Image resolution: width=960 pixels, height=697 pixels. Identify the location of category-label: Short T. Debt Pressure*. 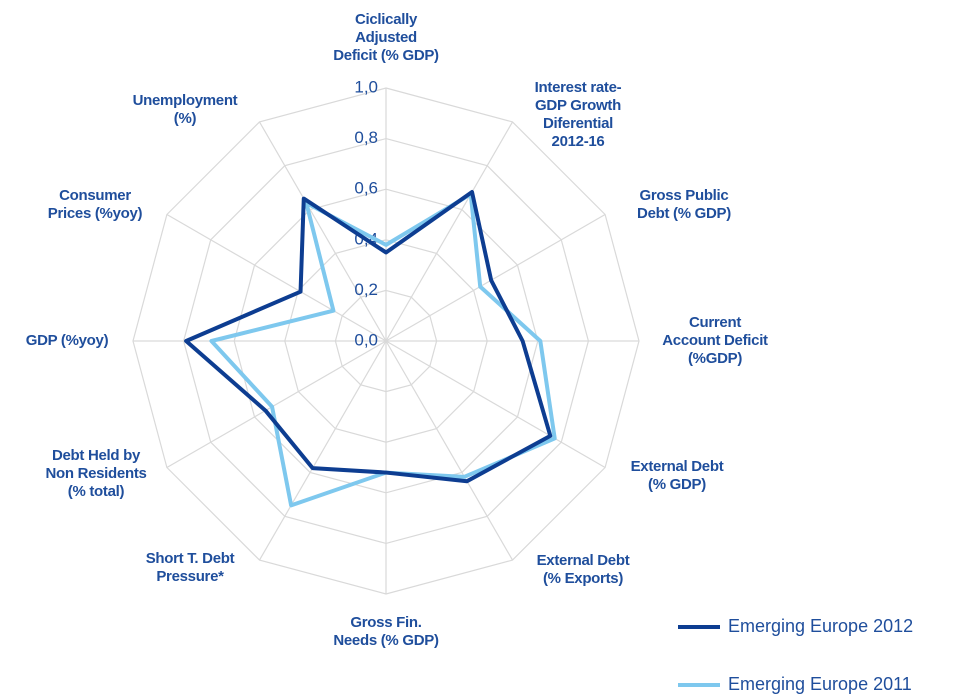
(190, 567).